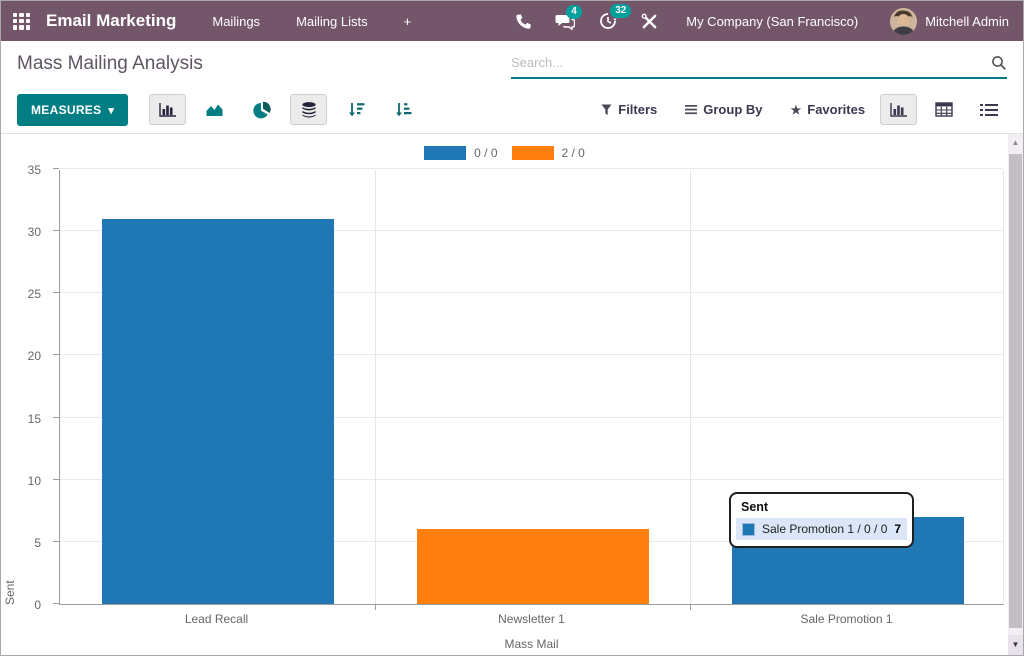  I want to click on app-name: Email Marketing, so click(111, 20).